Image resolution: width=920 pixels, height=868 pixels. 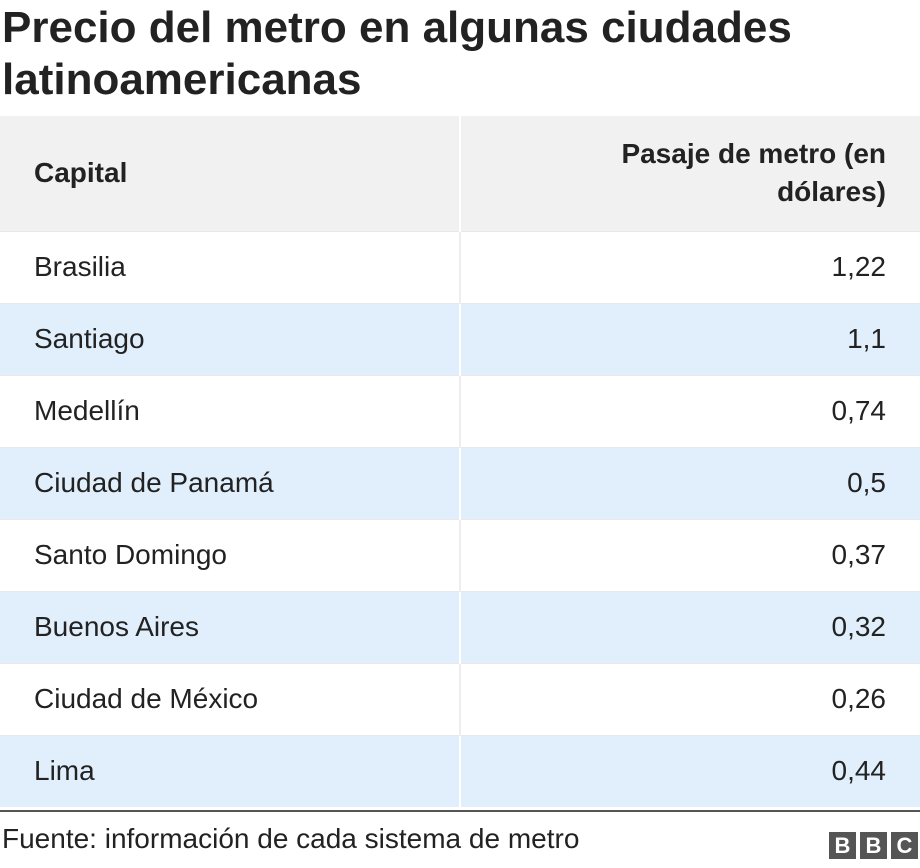 I want to click on table-row: Santiago 1,1, so click(x=460, y=338).